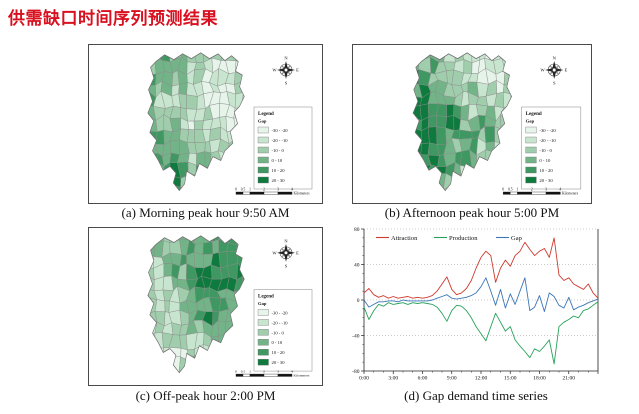 The height and width of the screenshot is (414, 639). Describe the element at coordinates (356, 336) in the screenshot. I see `svg-text: -40` at that location.